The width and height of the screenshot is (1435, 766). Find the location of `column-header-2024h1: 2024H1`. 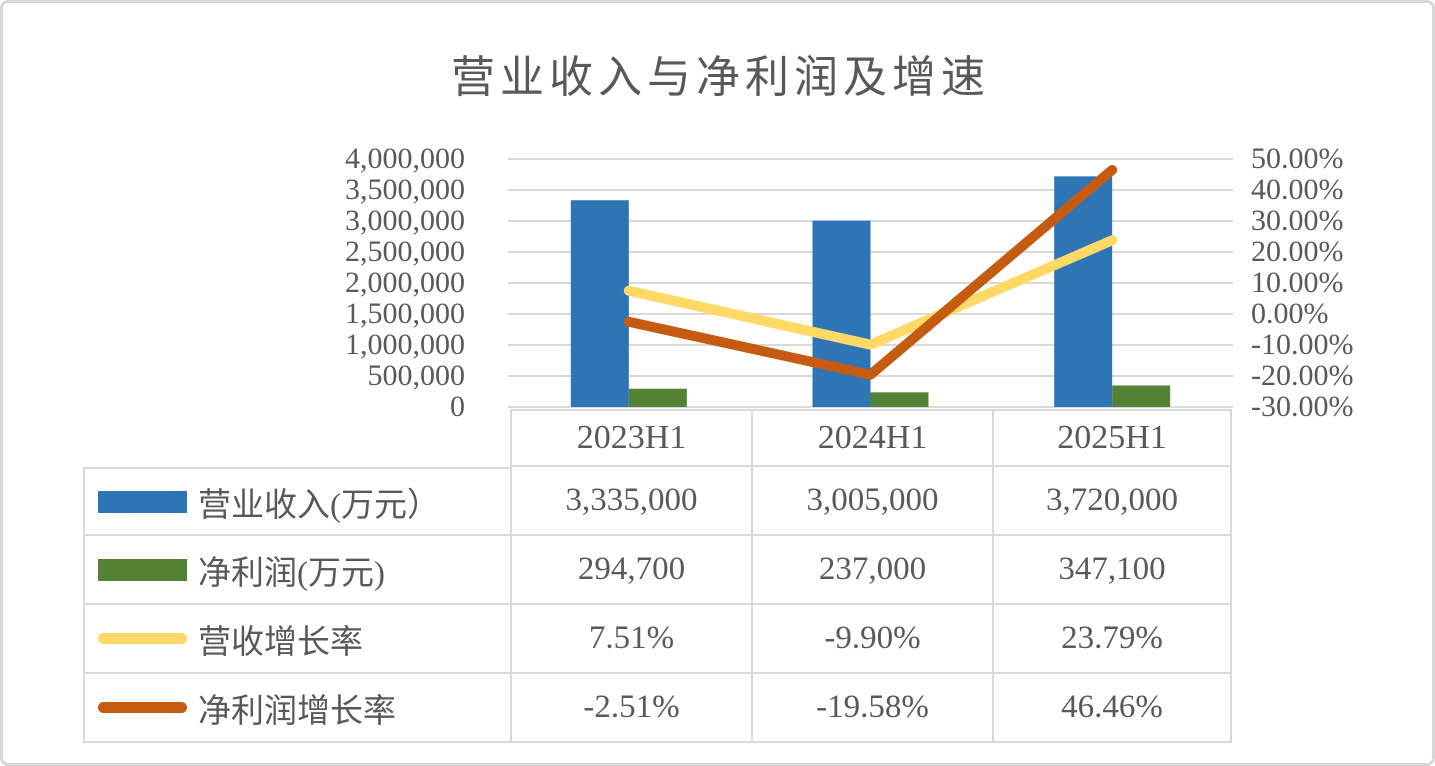

column-header-2024h1: 2024H1 is located at coordinates (871, 438).